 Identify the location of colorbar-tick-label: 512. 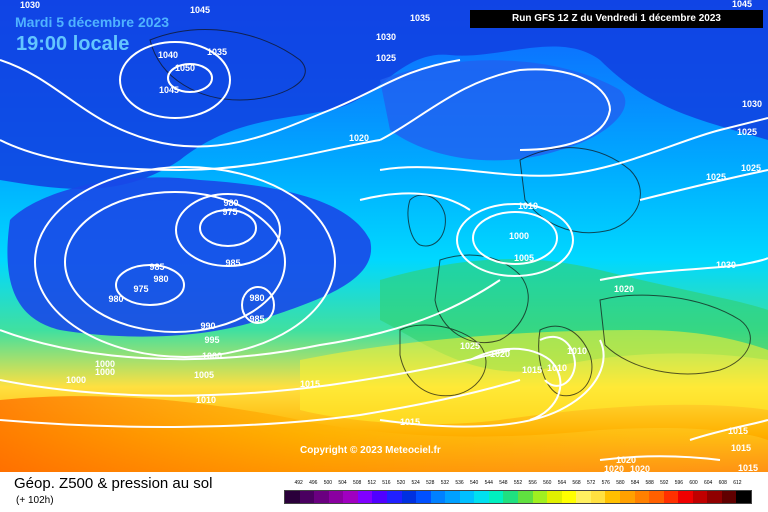
(371, 483).